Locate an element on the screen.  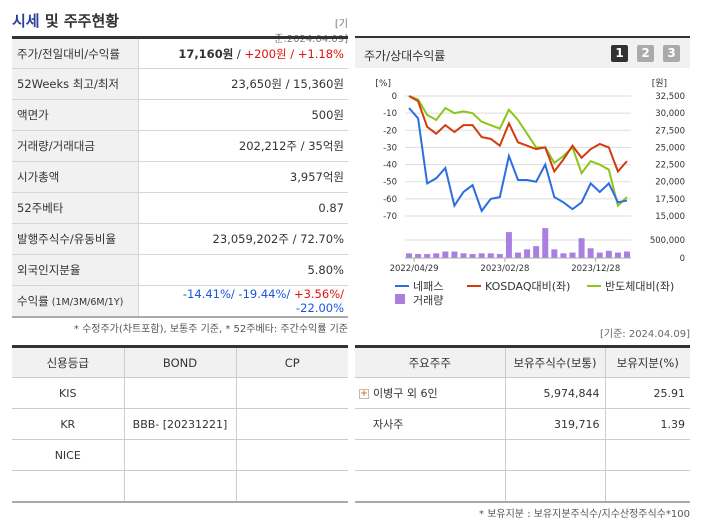
table-row: 52Weeks 최고/최저 23,650원 / 15,360원 is located at coordinates (180, 84).